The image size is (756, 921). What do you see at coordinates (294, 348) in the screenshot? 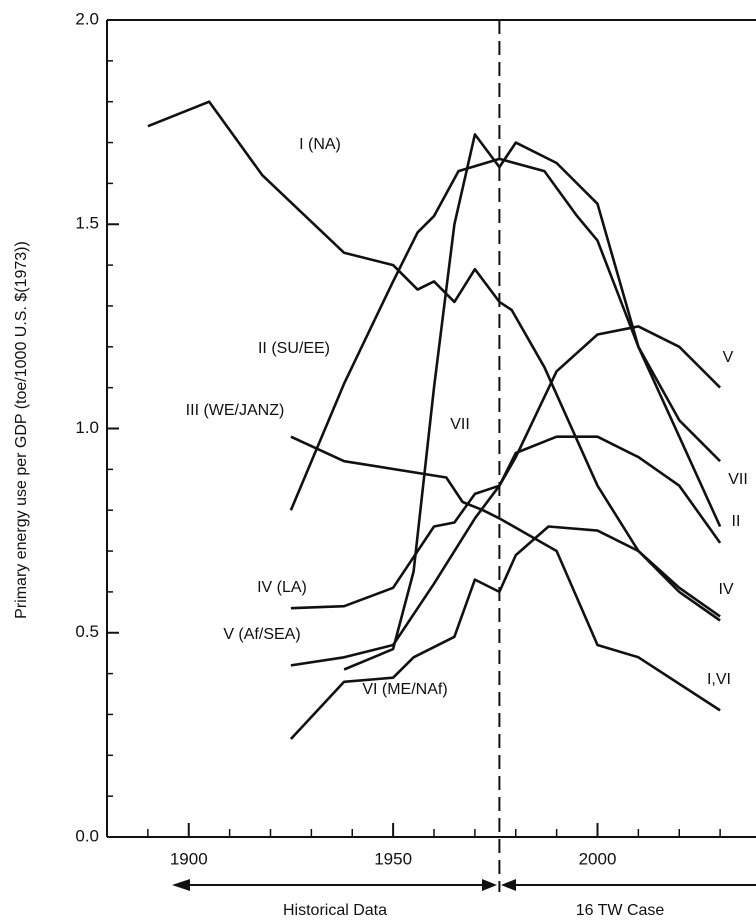
I see `series-label: II (SU/EE)` at bounding box center [294, 348].